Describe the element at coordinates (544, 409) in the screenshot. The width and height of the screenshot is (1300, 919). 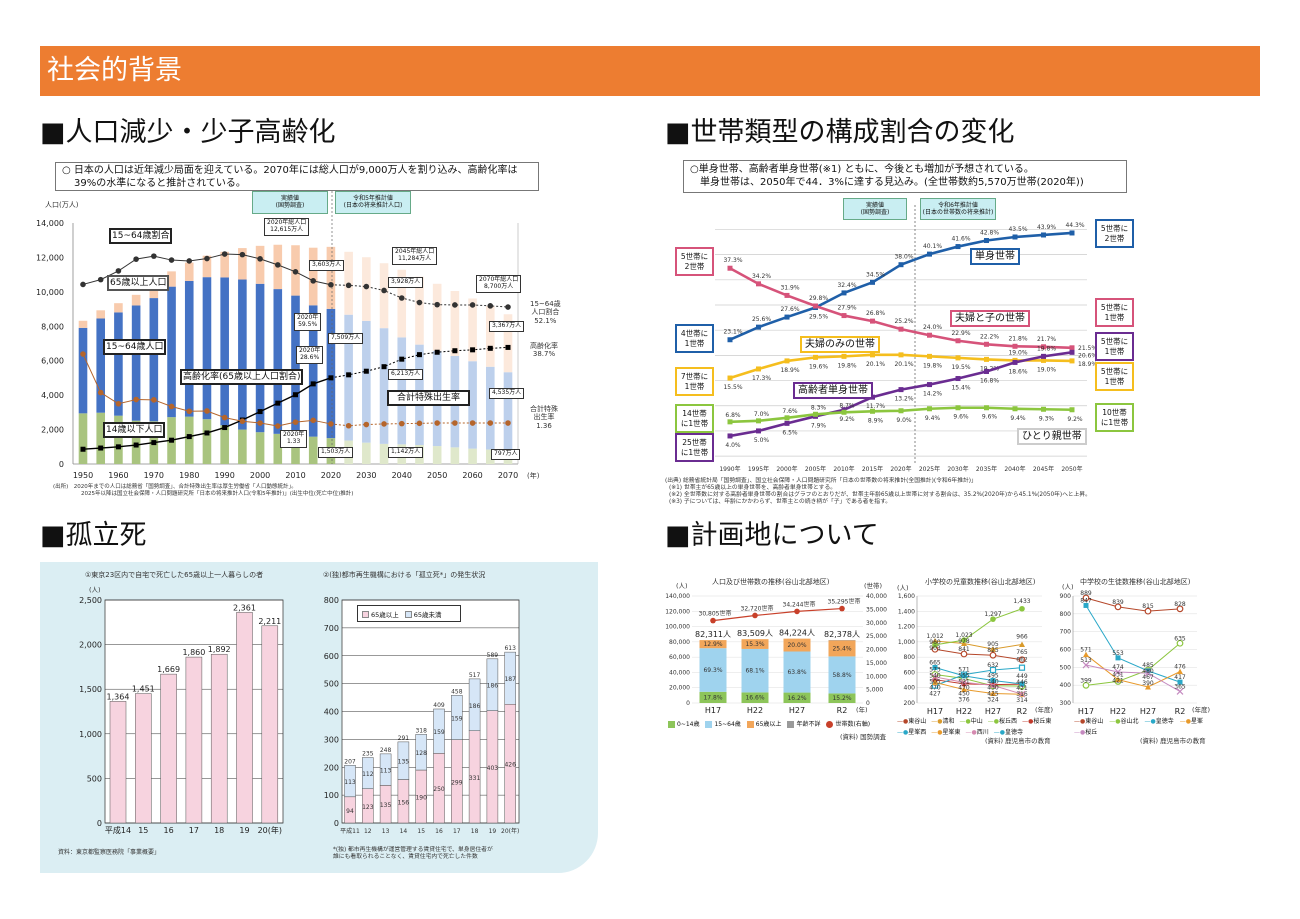
I see `label-line: 合計特殊` at that location.